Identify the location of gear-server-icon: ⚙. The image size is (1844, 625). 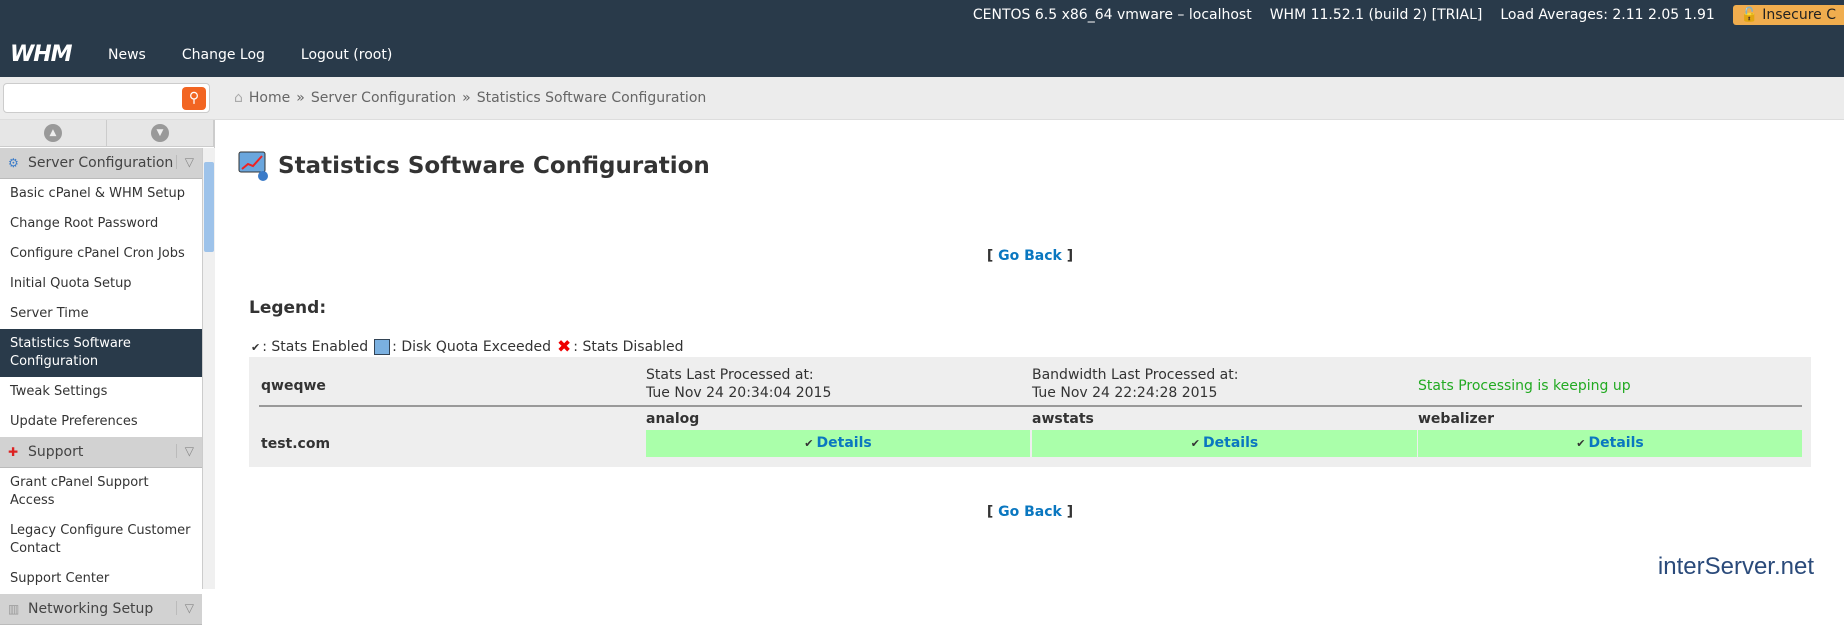
(13, 163).